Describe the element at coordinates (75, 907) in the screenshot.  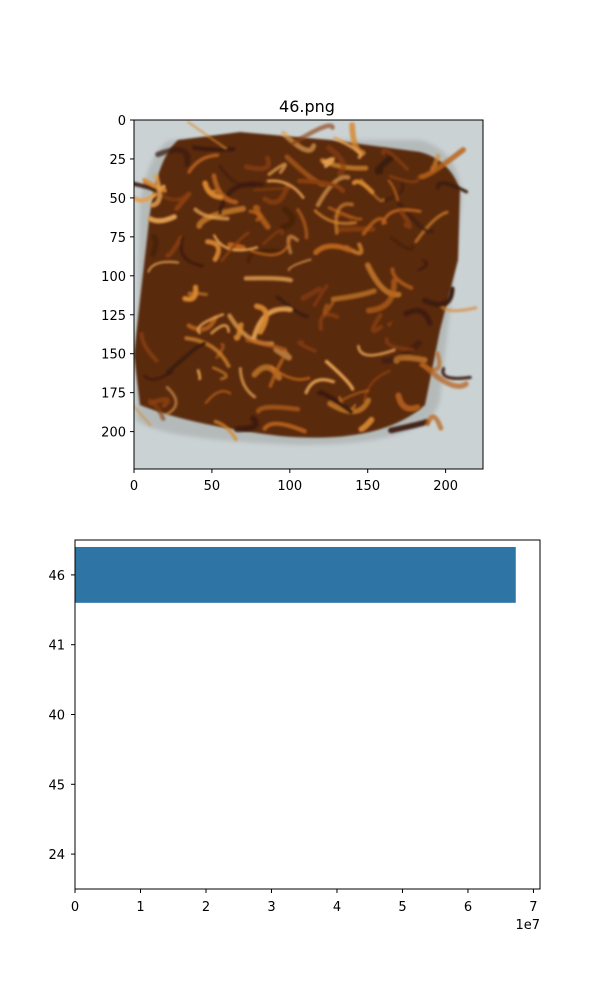
I see `bar-x-tick-label: 0` at that location.